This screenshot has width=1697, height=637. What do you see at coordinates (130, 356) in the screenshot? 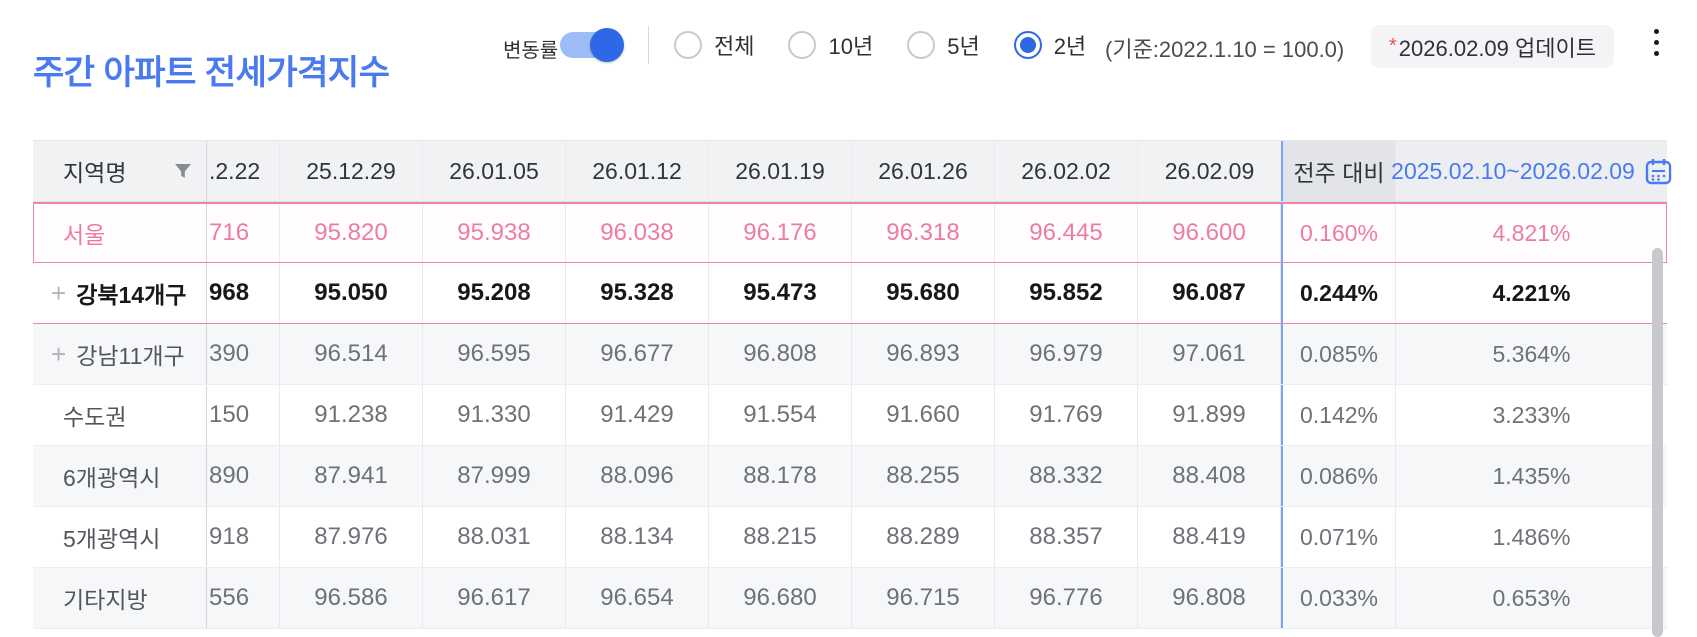
I see `region-label: 강남11개구` at bounding box center [130, 356].